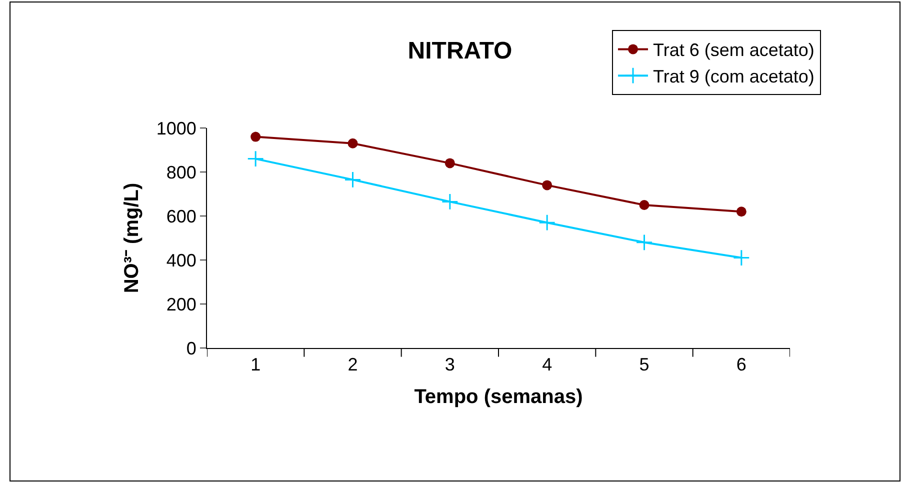 This screenshot has width=902, height=483. What do you see at coordinates (181, 304) in the screenshot?
I see `y-tick-label: 200` at bounding box center [181, 304].